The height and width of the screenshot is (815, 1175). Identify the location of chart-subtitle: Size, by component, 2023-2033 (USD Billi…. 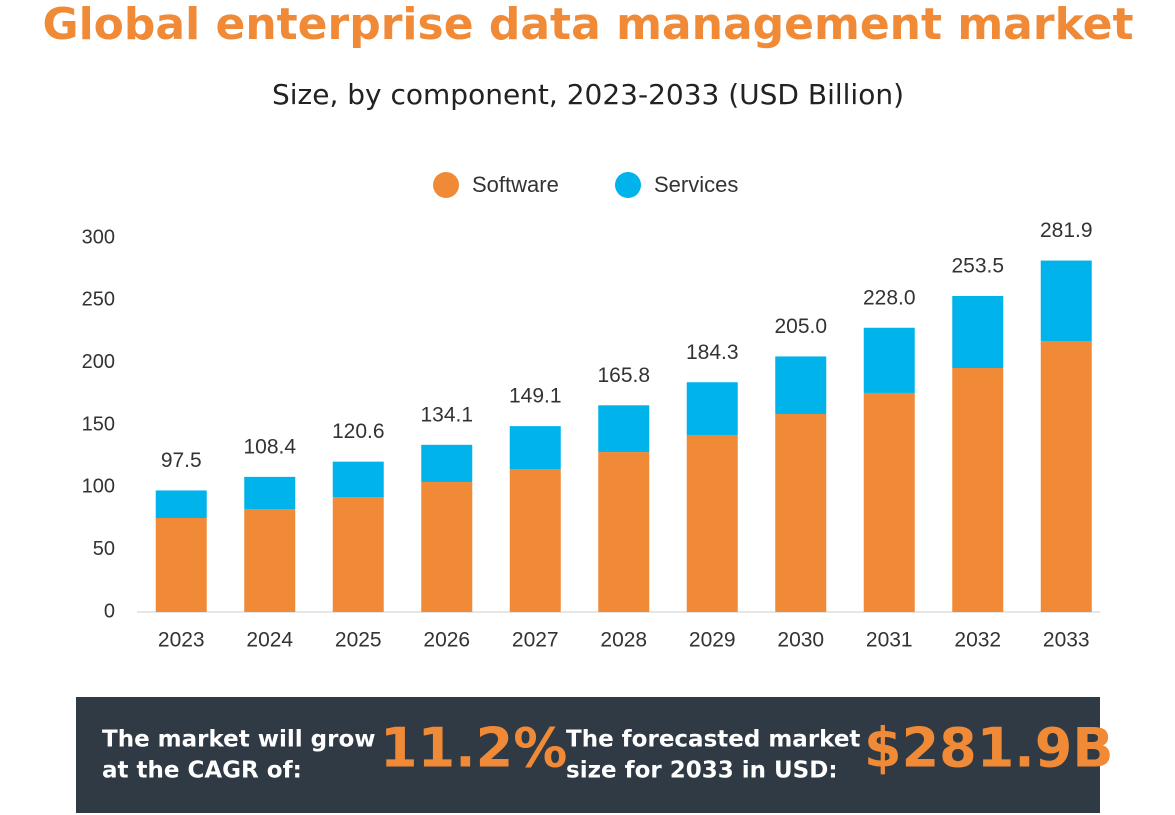
(588, 94).